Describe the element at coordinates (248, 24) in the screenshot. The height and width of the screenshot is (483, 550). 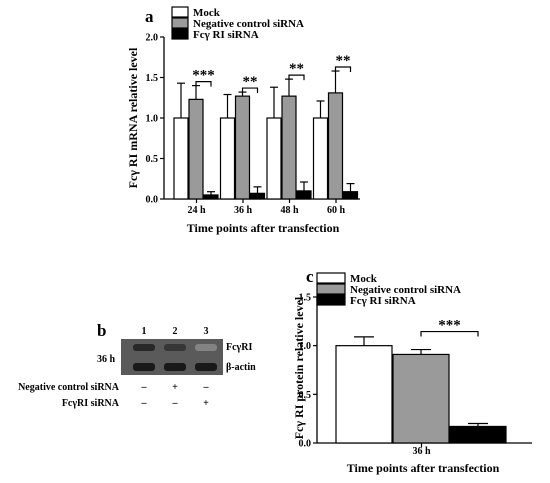
I see `a-legend-label: Negative control siRNA` at that location.